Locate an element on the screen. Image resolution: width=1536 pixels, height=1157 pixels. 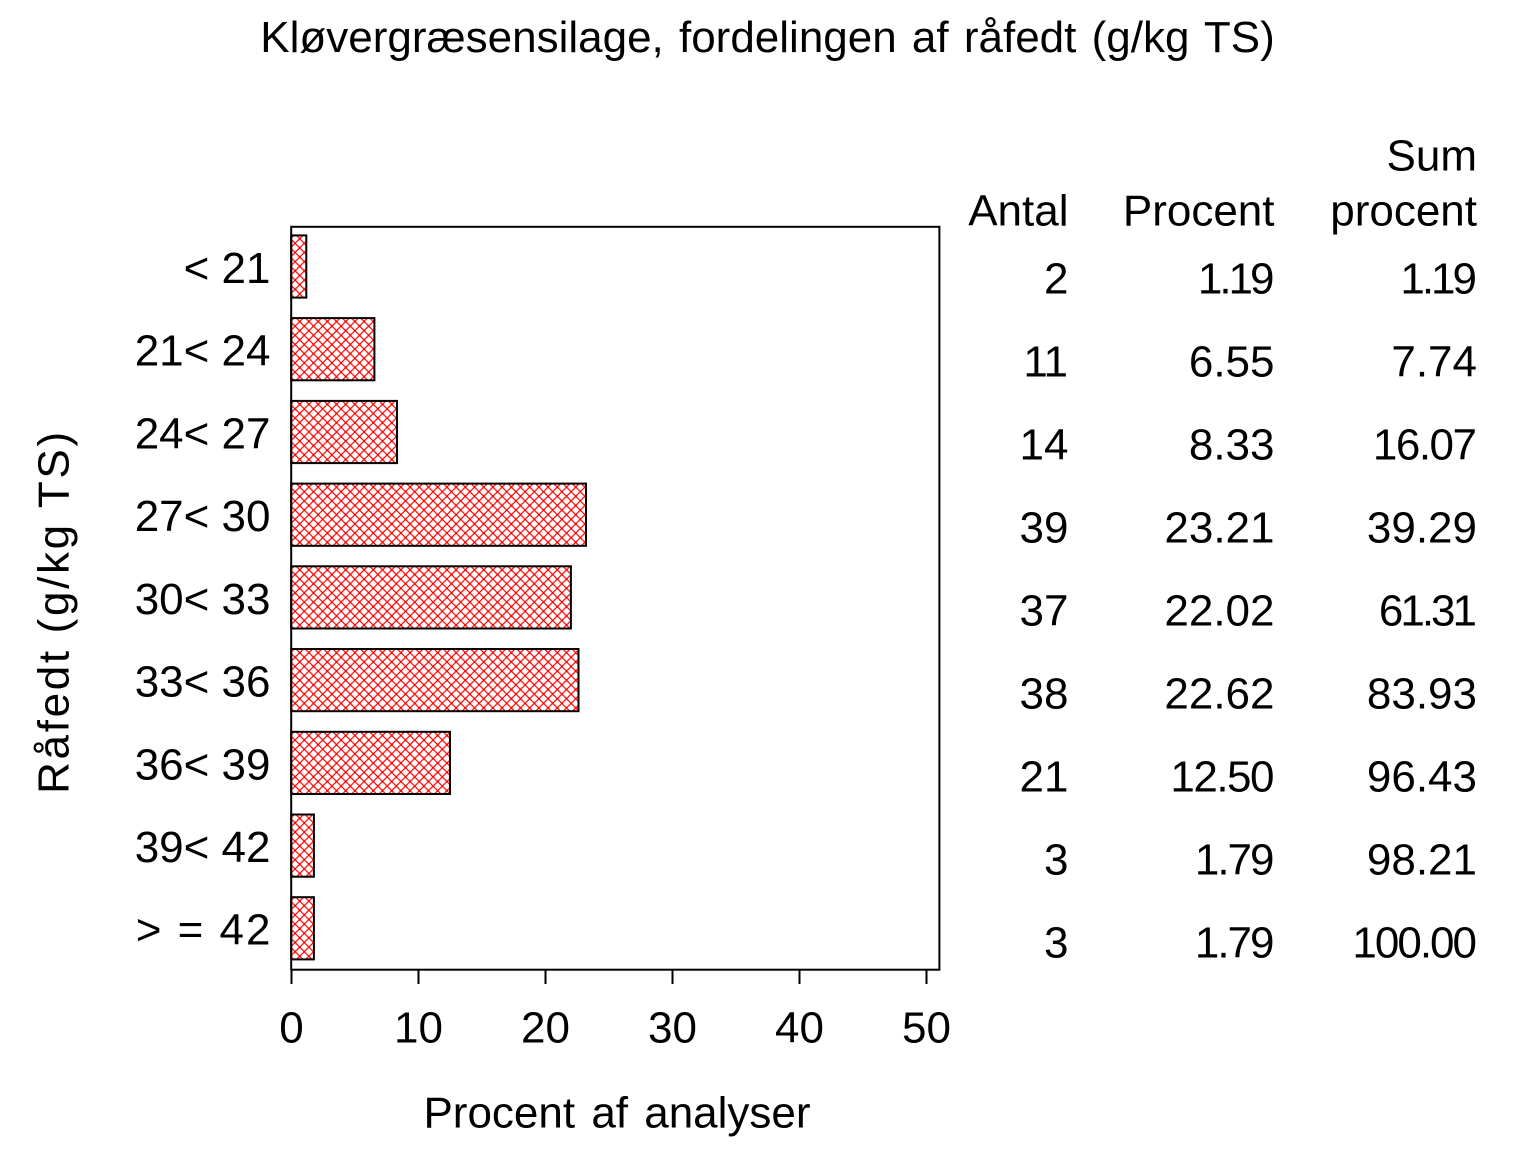
svg-text: 33< 36 is located at coordinates (203, 682).